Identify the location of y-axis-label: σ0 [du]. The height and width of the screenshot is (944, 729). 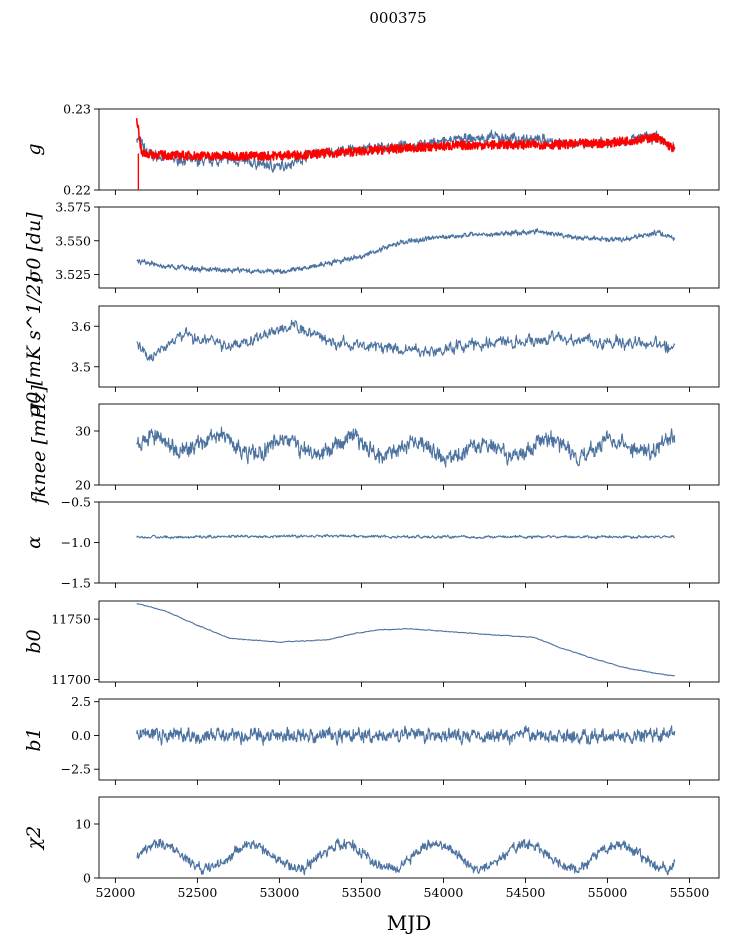
(34, 247).